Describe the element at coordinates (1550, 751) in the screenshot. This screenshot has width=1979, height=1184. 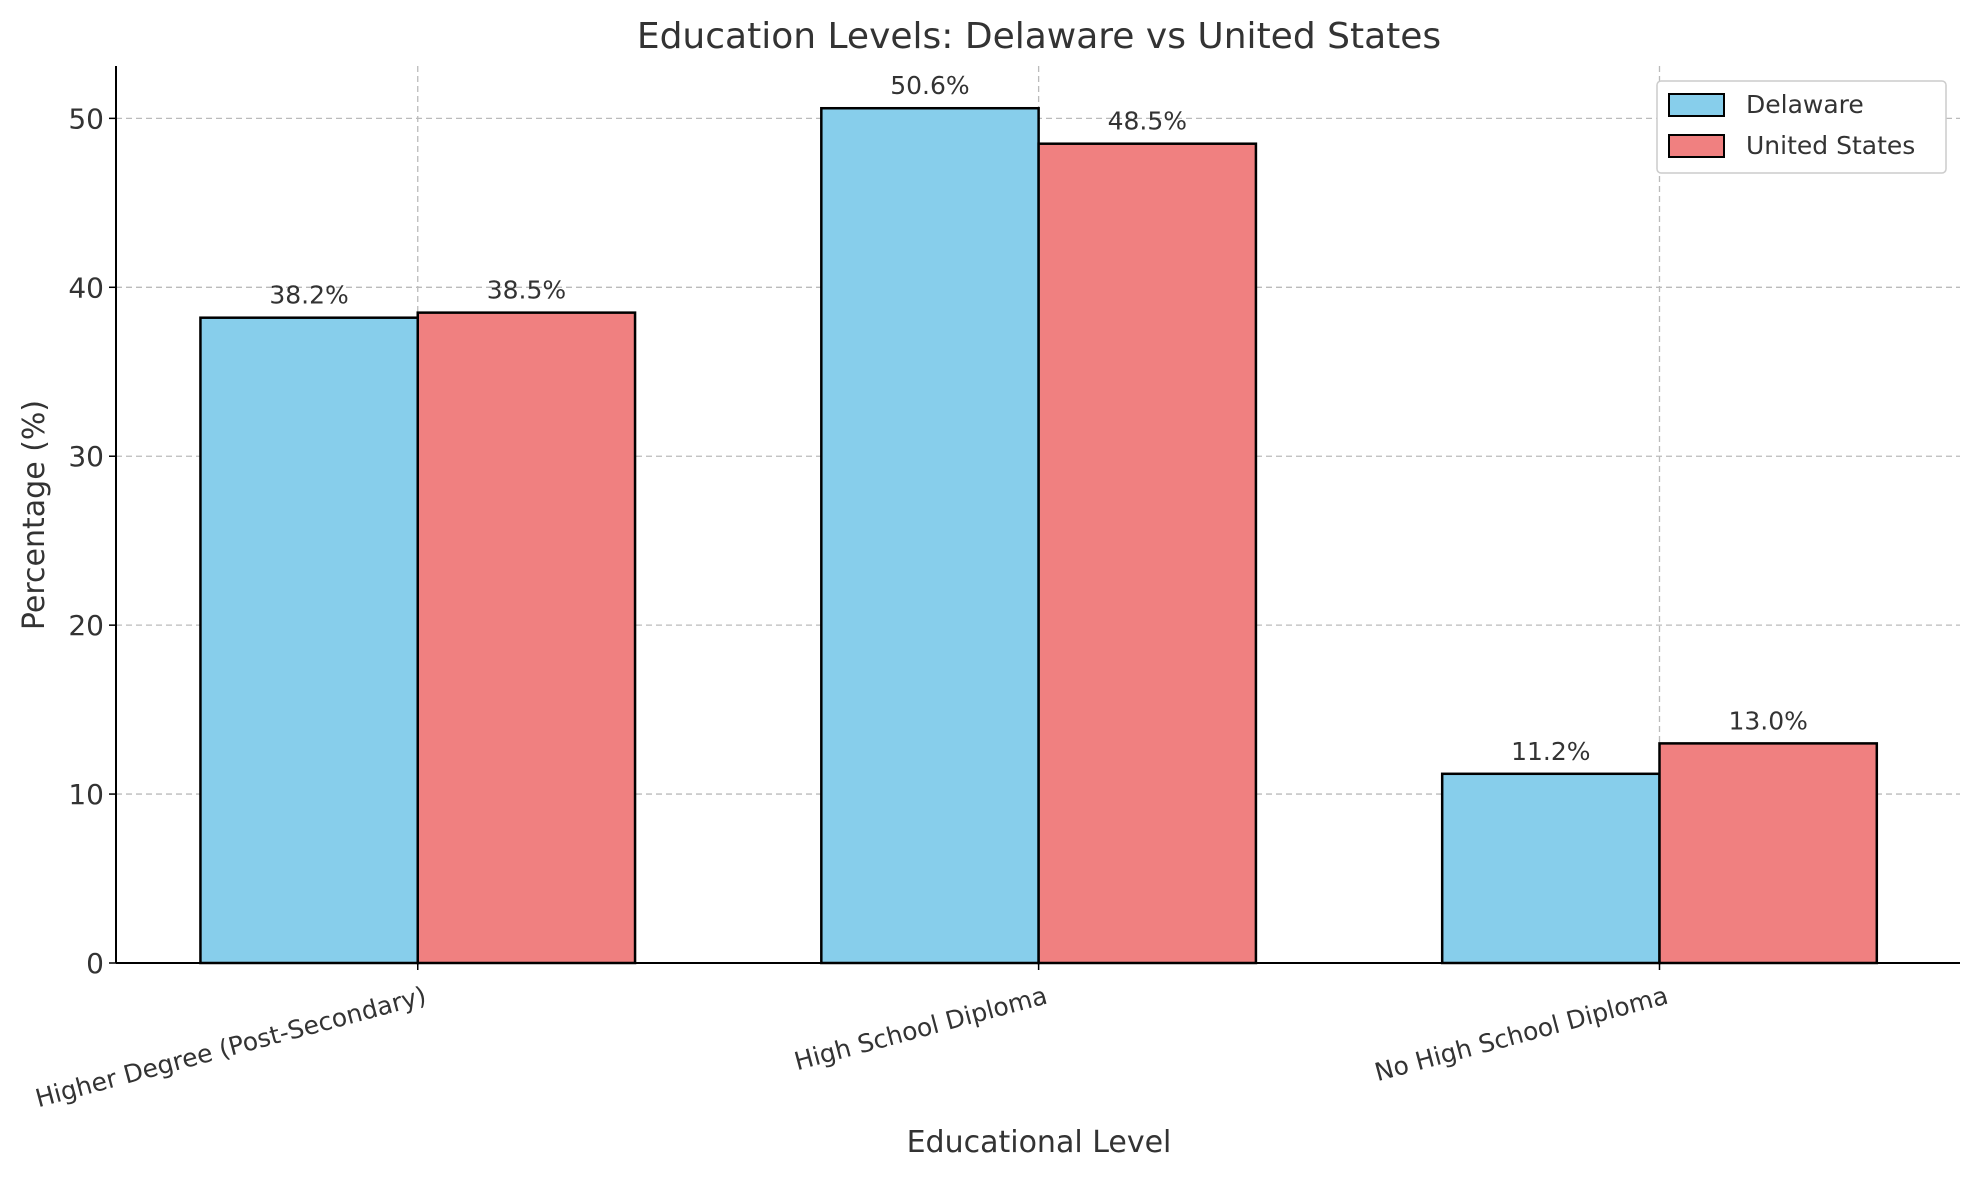
I see `data-label: 11.2%` at that location.